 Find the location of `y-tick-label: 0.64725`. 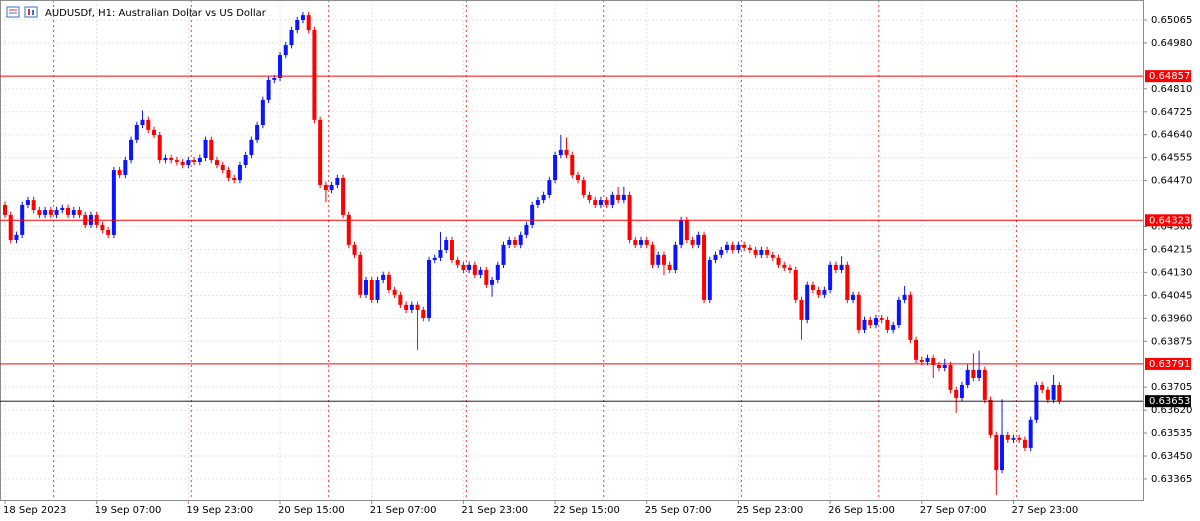

y-tick-label: 0.64725 is located at coordinates (1171, 112).